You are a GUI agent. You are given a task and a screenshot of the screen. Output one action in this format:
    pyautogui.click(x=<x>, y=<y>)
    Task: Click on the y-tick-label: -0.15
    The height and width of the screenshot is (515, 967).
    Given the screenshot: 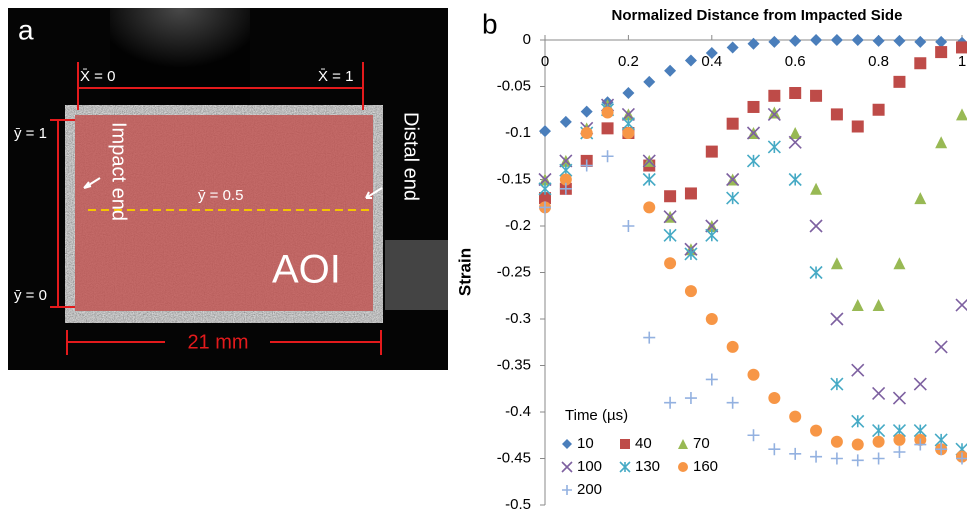 What is the action you would take?
    pyautogui.click(x=514, y=178)
    